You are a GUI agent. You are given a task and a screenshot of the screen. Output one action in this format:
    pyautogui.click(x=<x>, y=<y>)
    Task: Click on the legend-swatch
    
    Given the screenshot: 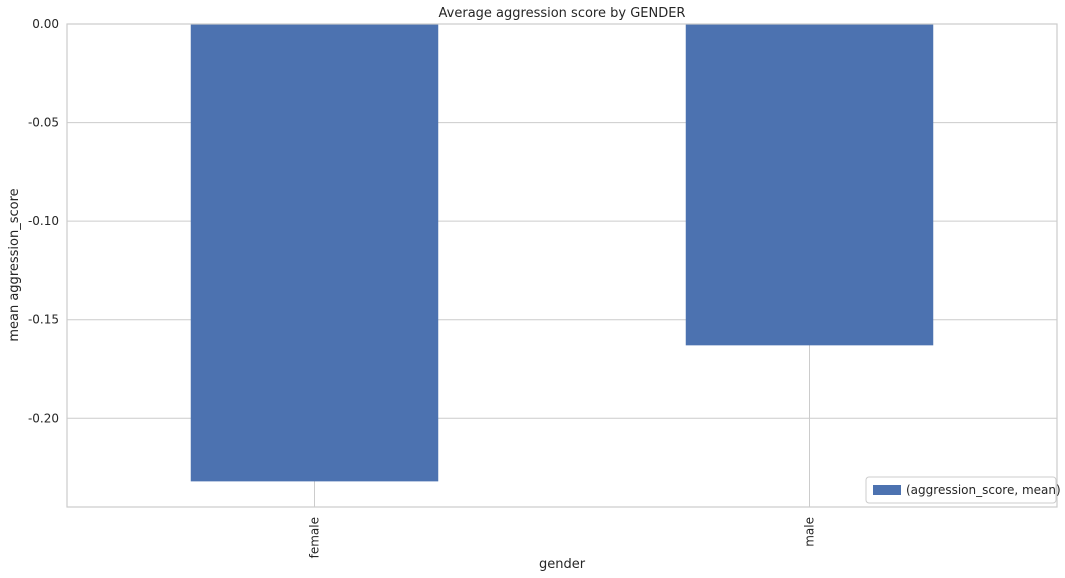 What is the action you would take?
    pyautogui.click(x=887, y=490)
    